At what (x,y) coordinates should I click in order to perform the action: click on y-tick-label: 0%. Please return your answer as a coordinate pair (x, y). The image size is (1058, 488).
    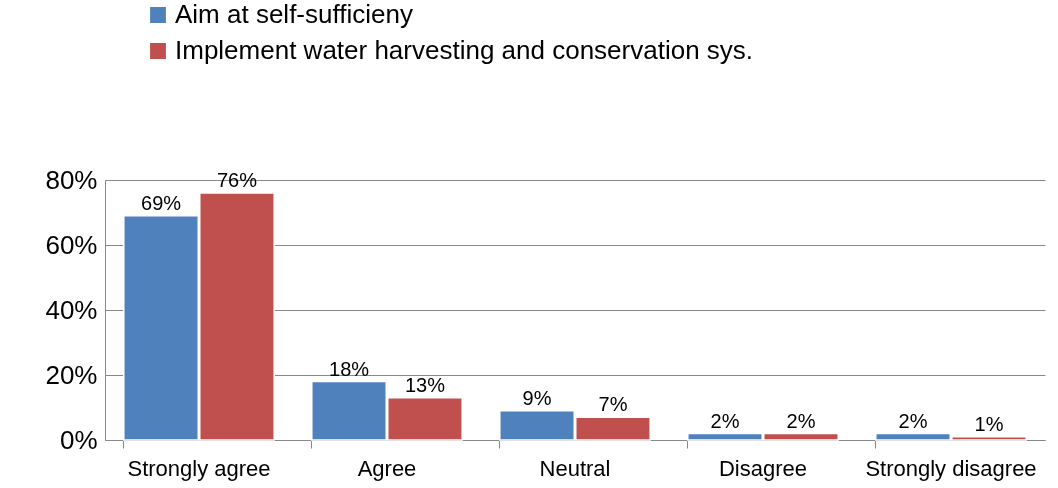
    Looking at the image, I should click on (78, 439).